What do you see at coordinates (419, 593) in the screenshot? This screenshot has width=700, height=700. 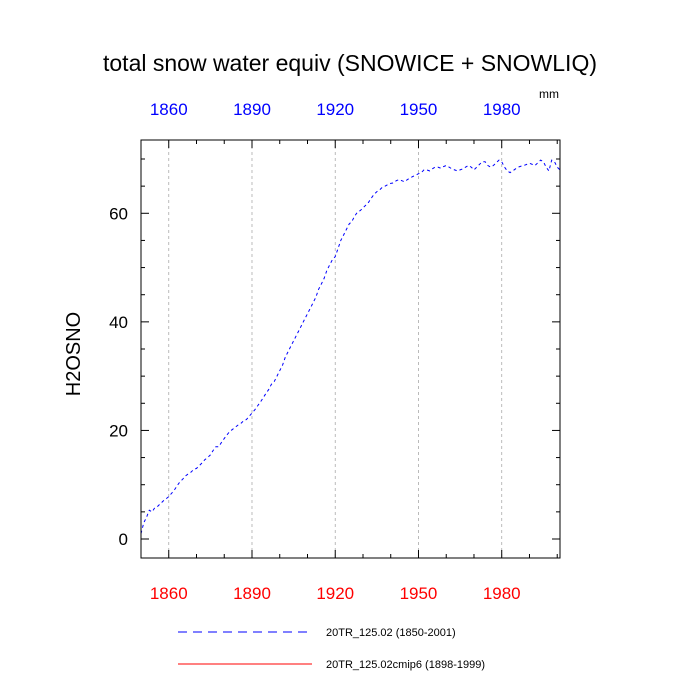 I see `x-tick-label-bottom: 1950` at bounding box center [419, 593].